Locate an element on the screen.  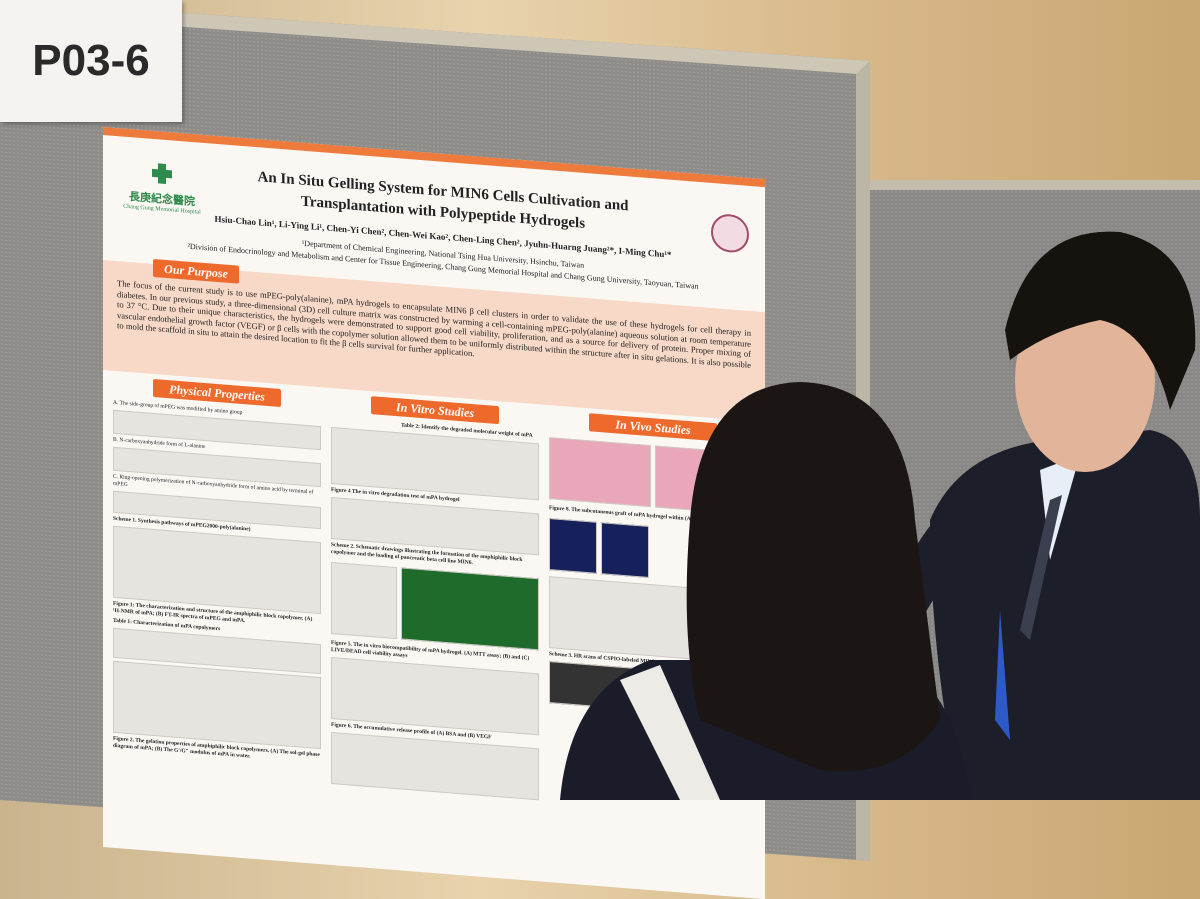
board-number: P03-6 is located at coordinates (91, 61).